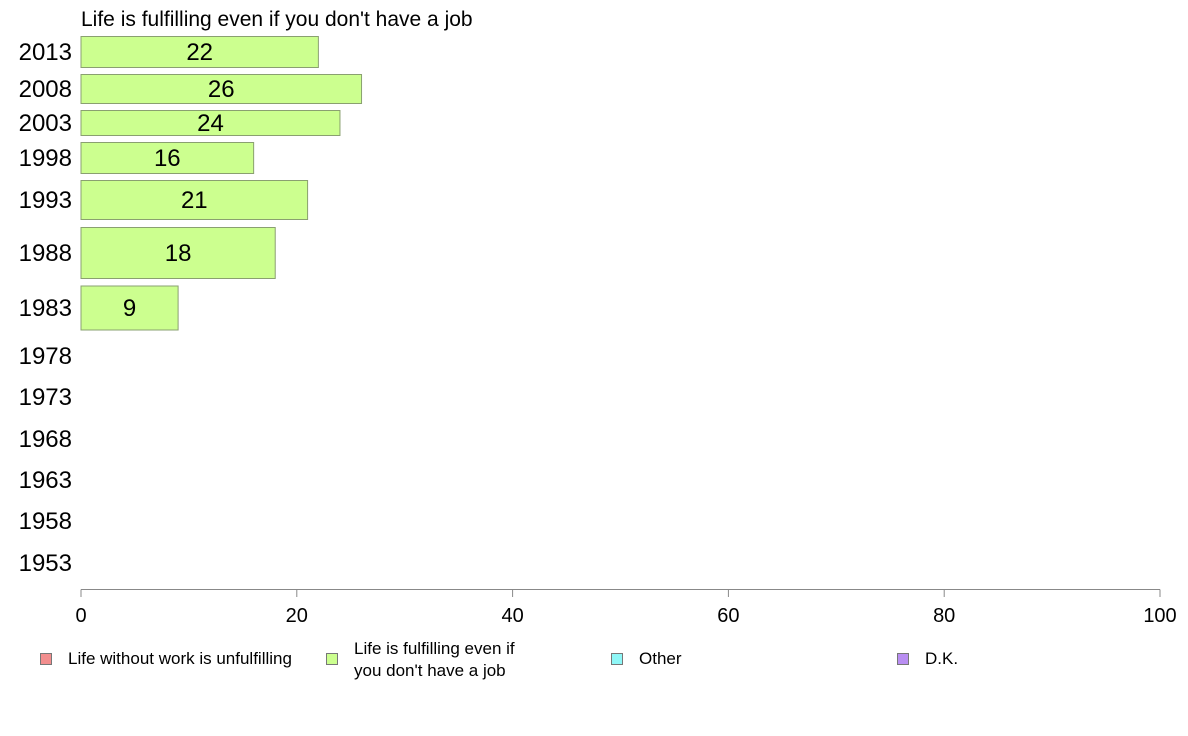 The height and width of the screenshot is (736, 1188). I want to click on bar-1998, so click(167, 158).